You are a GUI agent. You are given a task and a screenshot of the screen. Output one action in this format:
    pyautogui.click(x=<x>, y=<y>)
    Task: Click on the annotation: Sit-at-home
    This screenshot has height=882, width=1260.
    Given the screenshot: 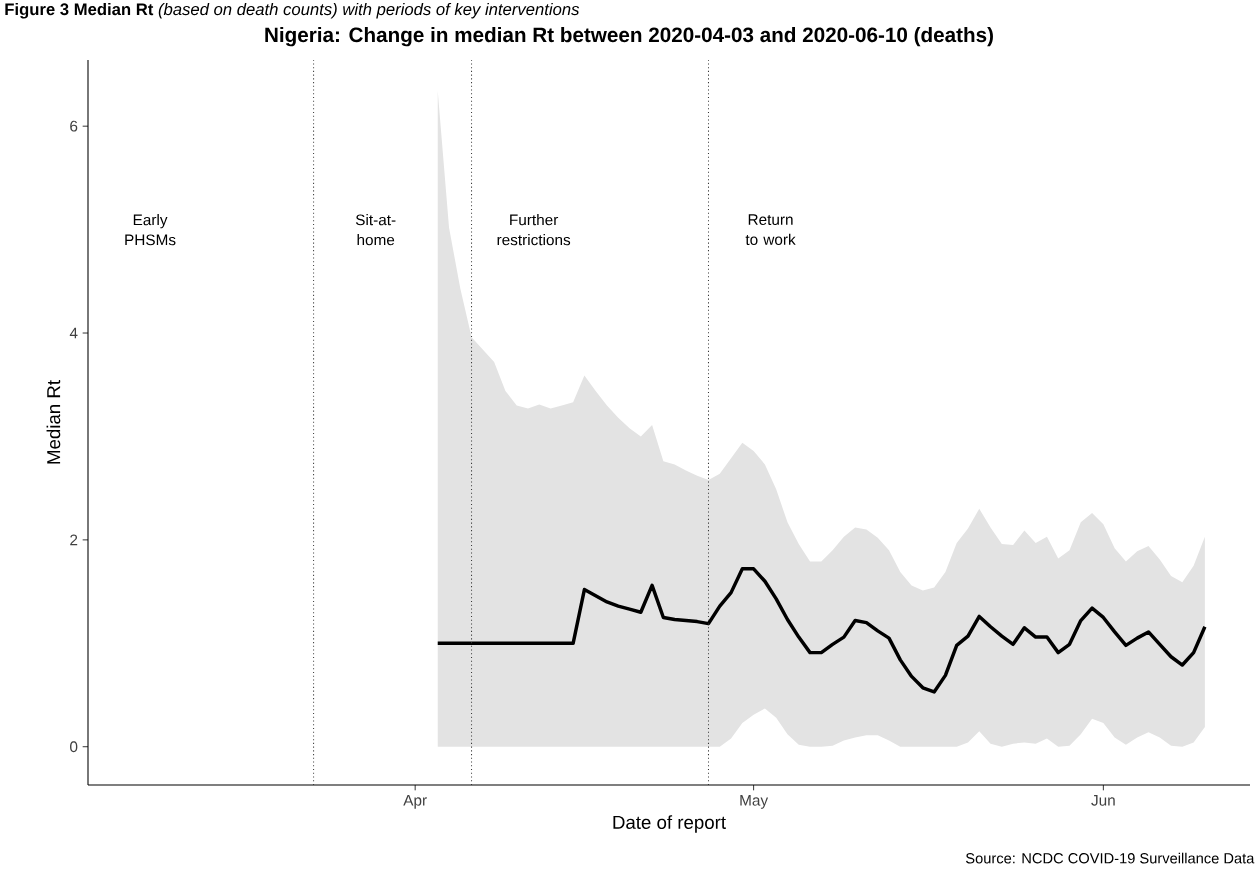 What is the action you would take?
    pyautogui.click(x=375, y=230)
    